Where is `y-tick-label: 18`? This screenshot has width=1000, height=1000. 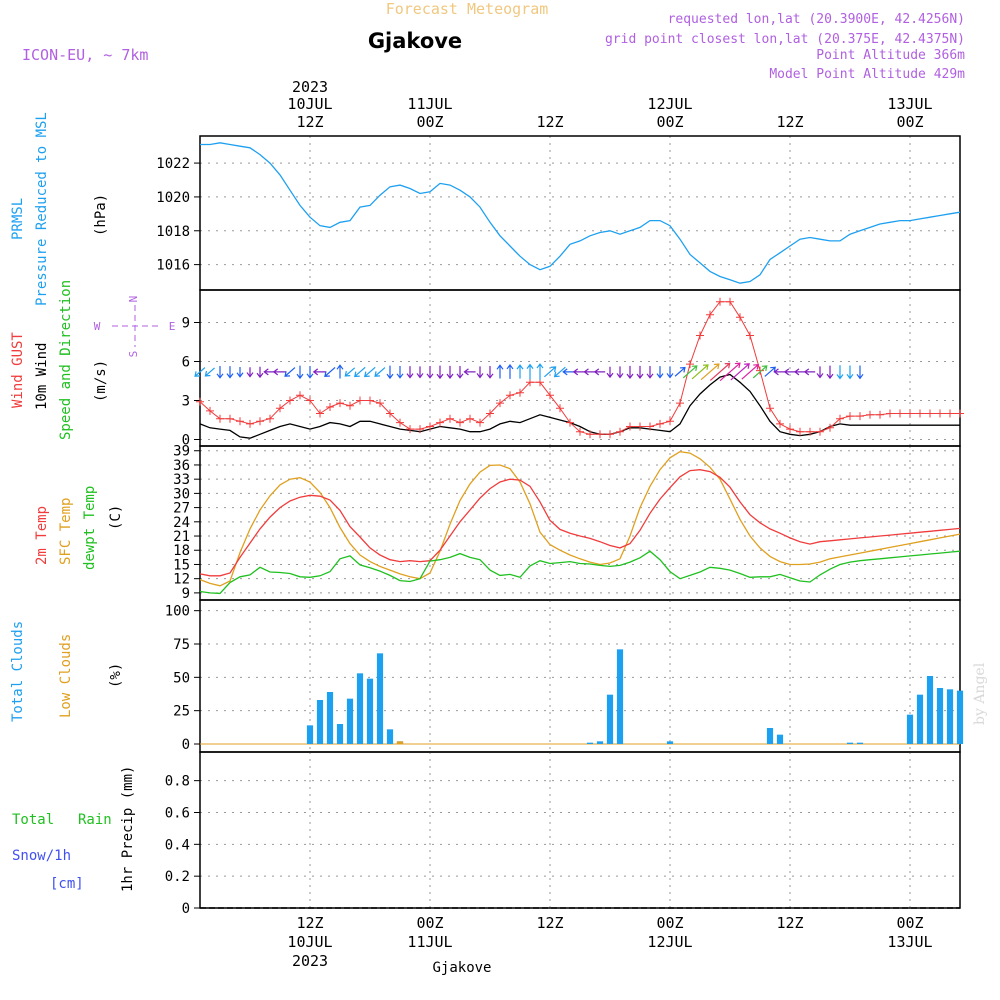
y-tick-label: 18 is located at coordinates (181, 551).